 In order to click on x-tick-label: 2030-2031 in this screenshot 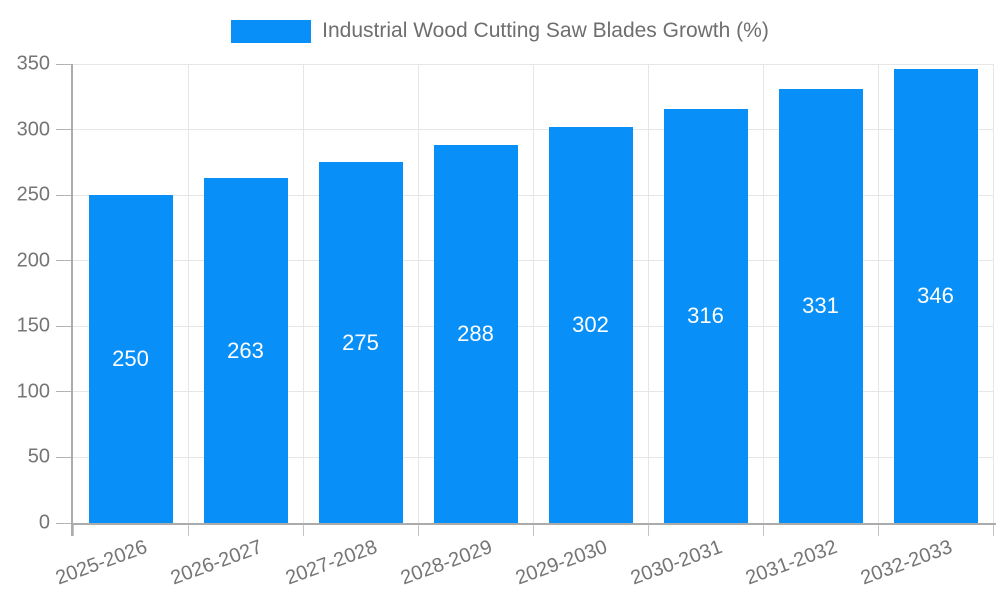, I will do `click(676, 563)`.